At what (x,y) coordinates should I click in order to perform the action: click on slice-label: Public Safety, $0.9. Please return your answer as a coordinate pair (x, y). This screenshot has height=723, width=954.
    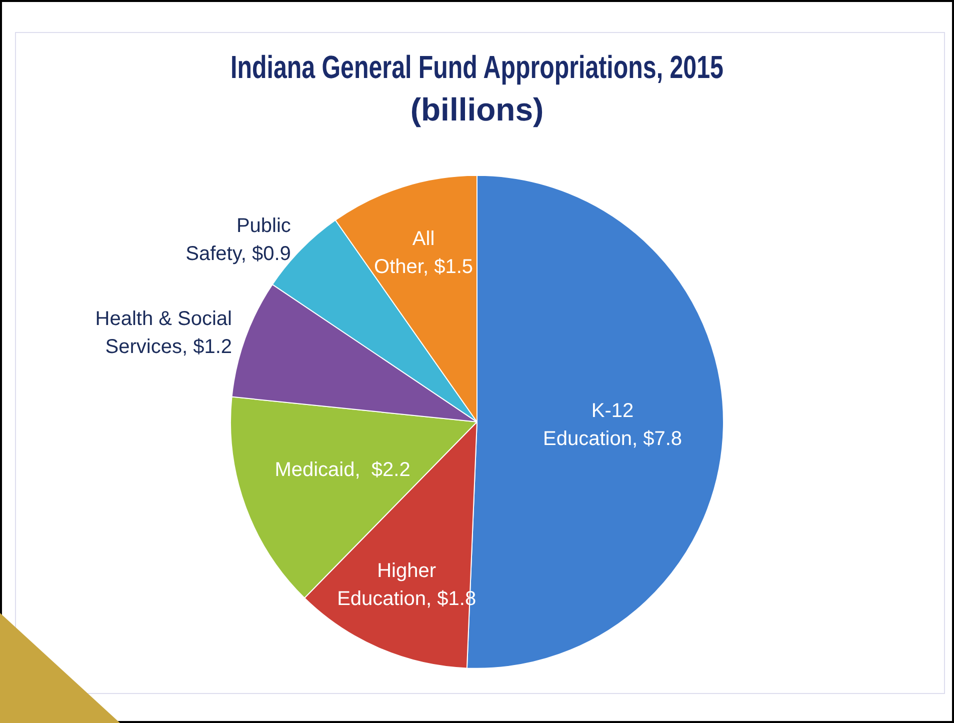
    Looking at the image, I should click on (238, 240).